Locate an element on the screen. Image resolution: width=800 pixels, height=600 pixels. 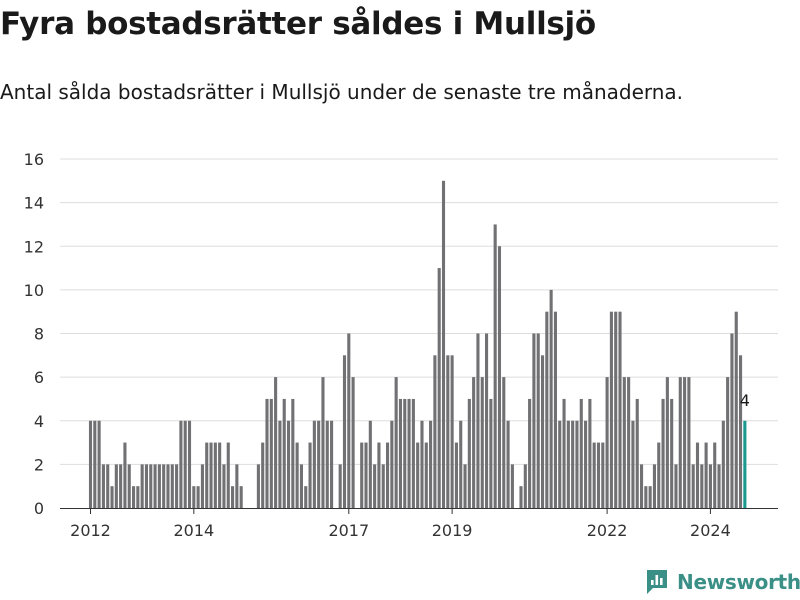
chart-title: Fyra bostadsrätter såldes i Mullsjö is located at coordinates (298, 24).